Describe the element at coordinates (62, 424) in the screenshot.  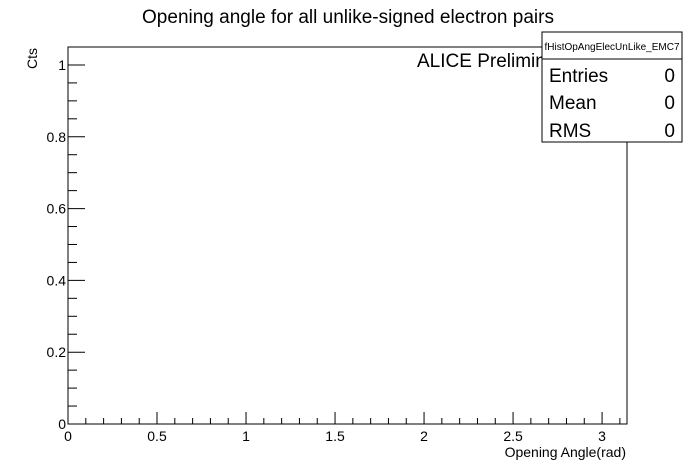
I see `y-tick-label: 0` at that location.